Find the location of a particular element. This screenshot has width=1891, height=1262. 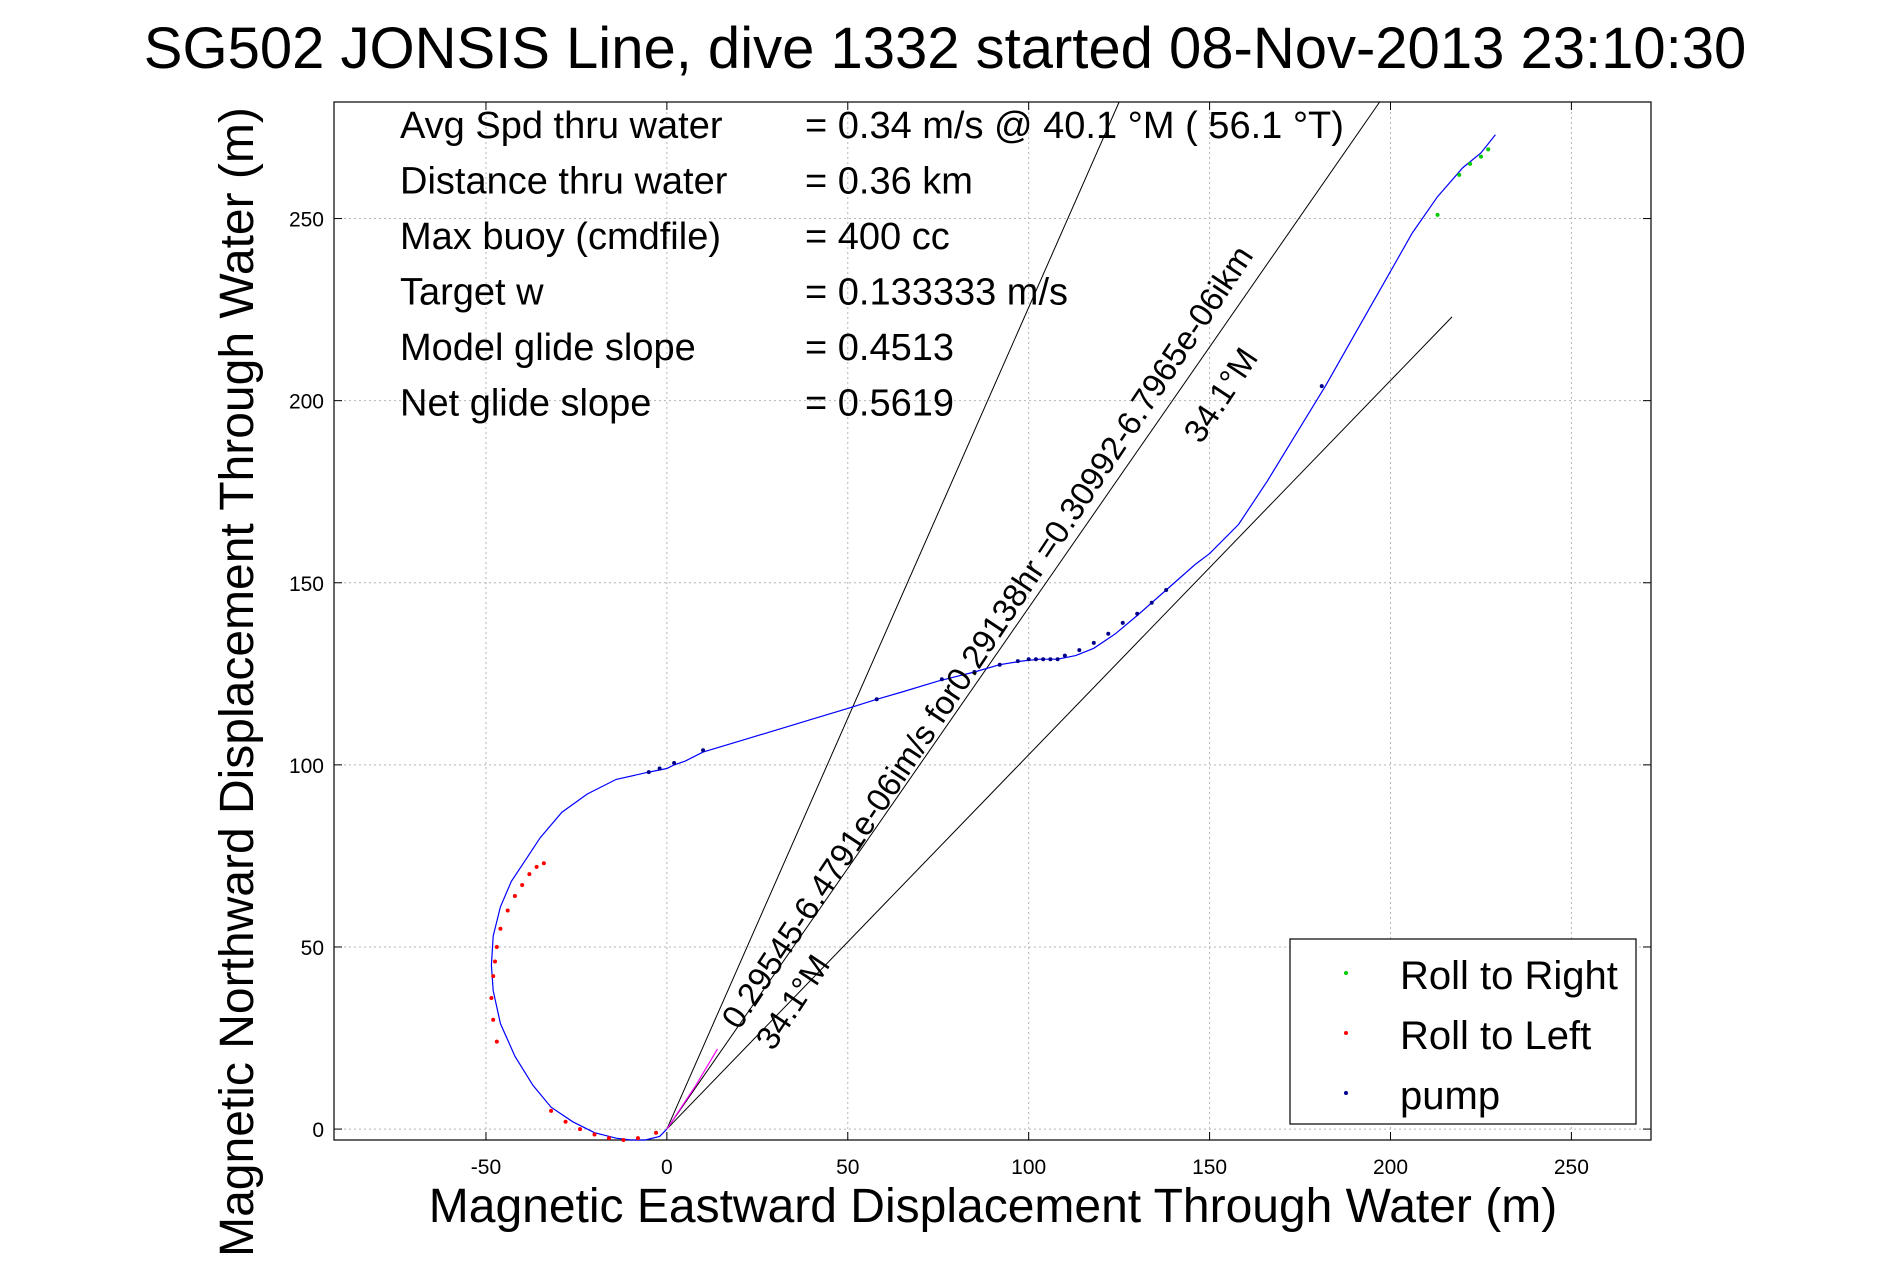

stat-label: Target w is located at coordinates (472, 293).